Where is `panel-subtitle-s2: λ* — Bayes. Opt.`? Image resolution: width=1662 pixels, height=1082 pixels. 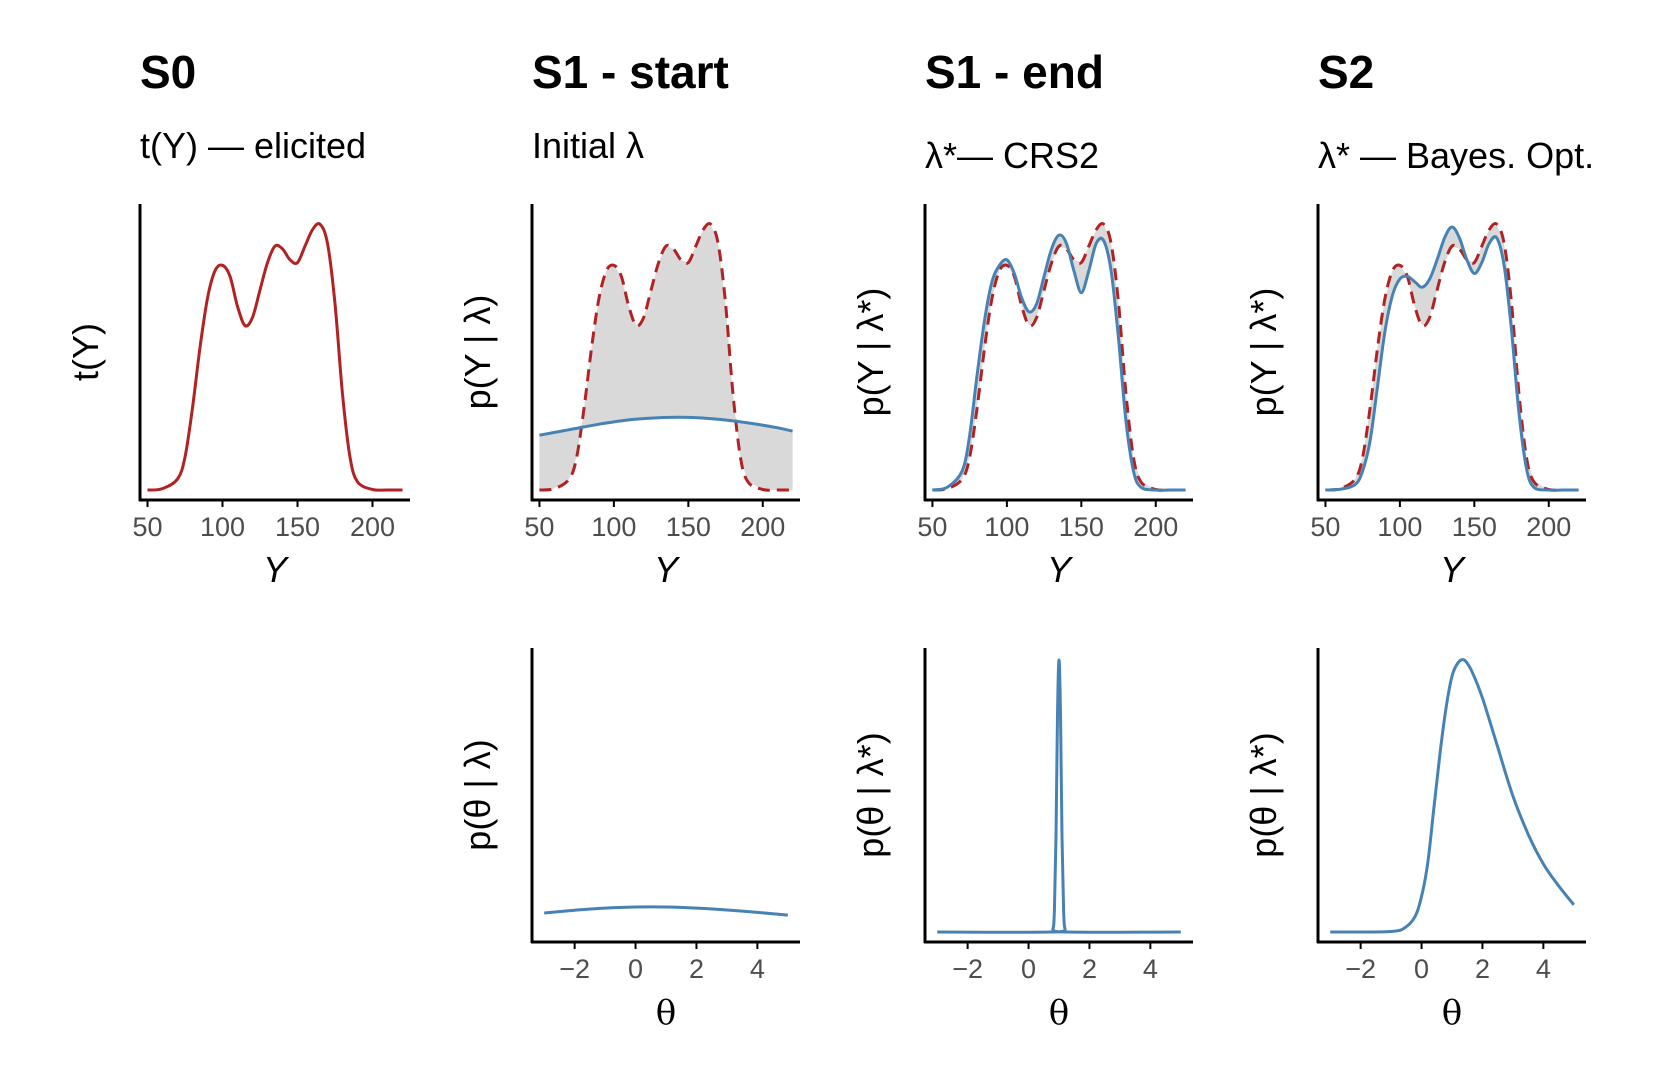
panel-subtitle-s2: λ* — Bayes. Opt. is located at coordinates (1456, 155).